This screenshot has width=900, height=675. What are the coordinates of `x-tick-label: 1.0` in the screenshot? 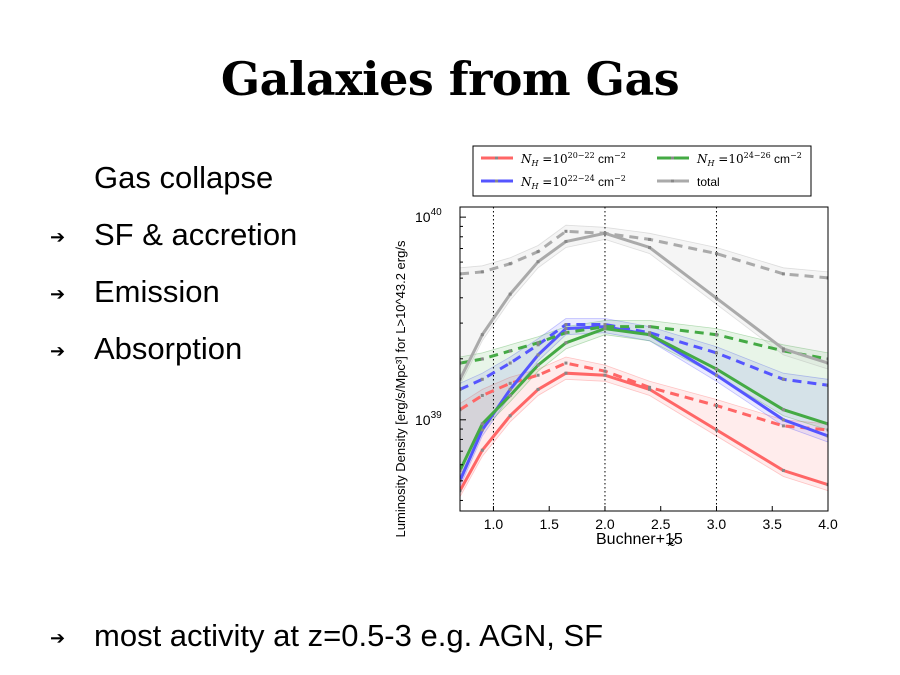 It's located at (494, 524).